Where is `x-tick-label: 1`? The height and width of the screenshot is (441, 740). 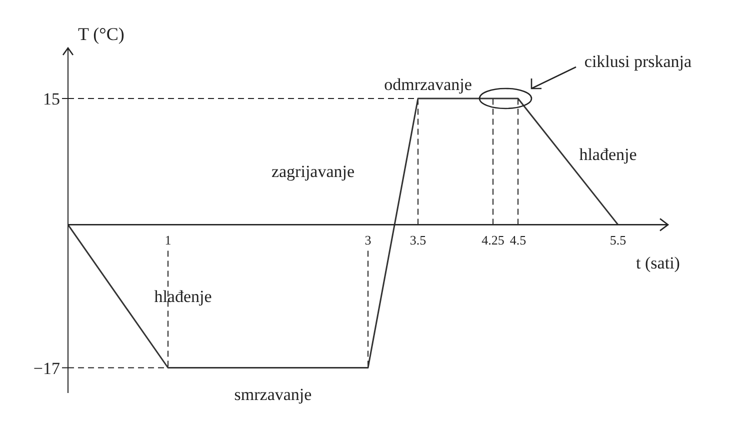
x-tick-label: 1 is located at coordinates (168, 240).